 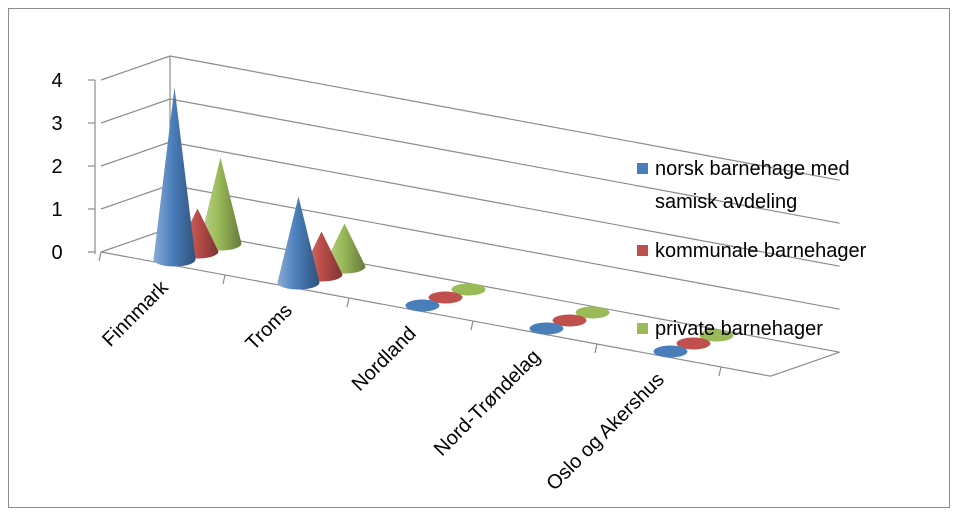 What do you see at coordinates (605, 432) in the screenshot?
I see `x-category-label: Oslo og Akershus` at bounding box center [605, 432].